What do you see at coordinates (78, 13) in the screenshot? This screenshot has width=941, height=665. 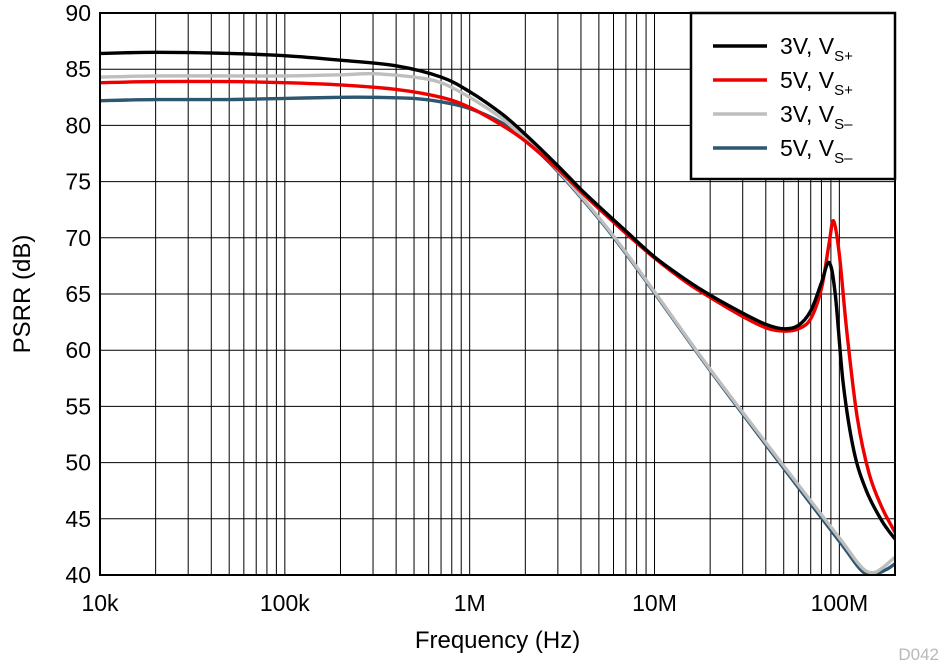 I see `y-tick-label: 90` at bounding box center [78, 13].